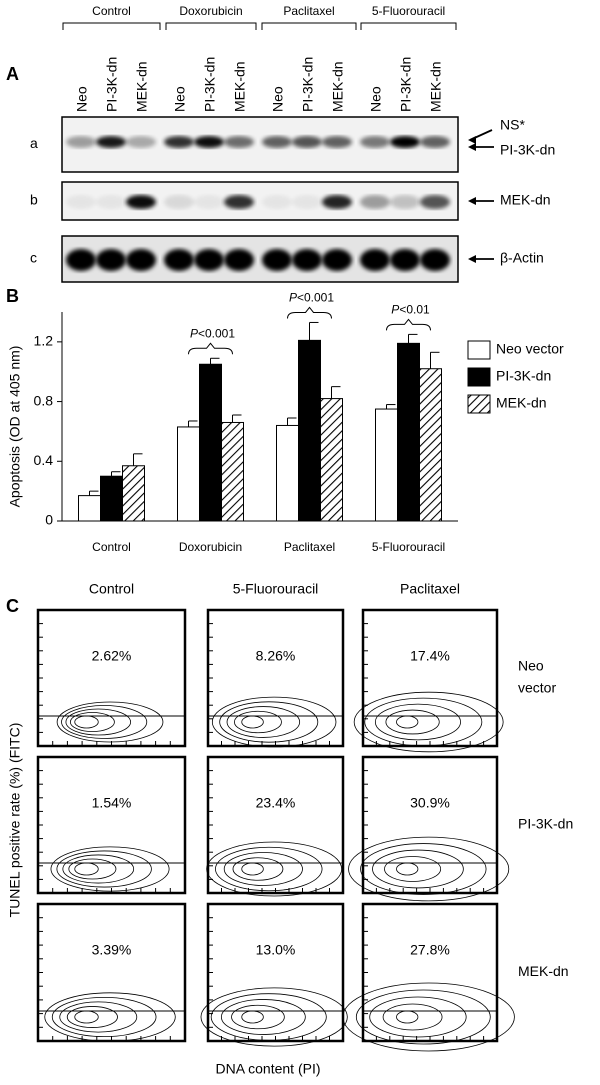 The image size is (600, 1085). What do you see at coordinates (267, 1069) in the screenshot?
I see `x-axis-title: DNA content (PI)` at bounding box center [267, 1069].